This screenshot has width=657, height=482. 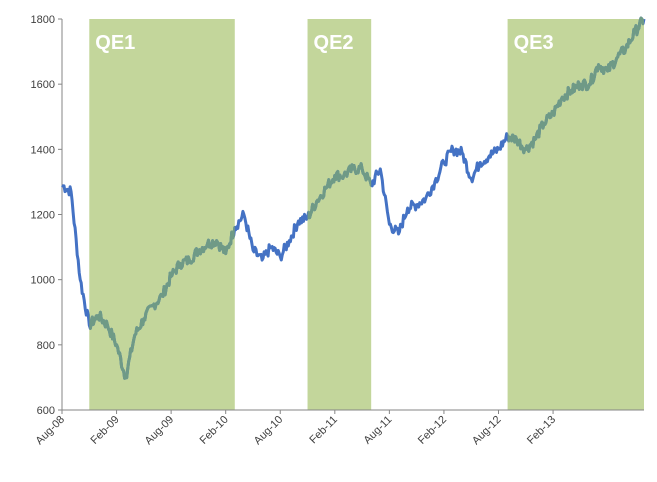 What do you see at coordinates (43, 20) in the screenshot?
I see `y-tick-label: 1800` at bounding box center [43, 20].